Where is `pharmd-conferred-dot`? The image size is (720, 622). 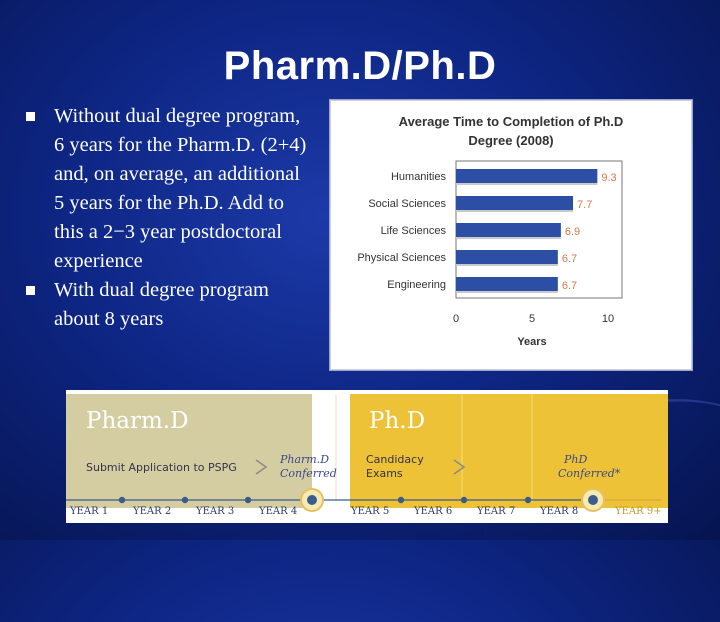 pharmd-conferred-dot is located at coordinates (312, 500).